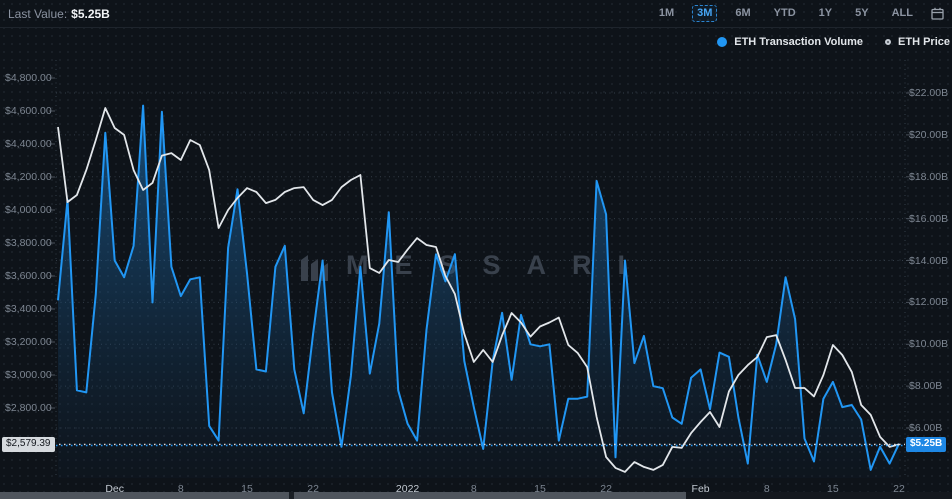  What do you see at coordinates (28, 243) in the screenshot?
I see `left-axis-tick: $3,800.00` at bounding box center [28, 243].